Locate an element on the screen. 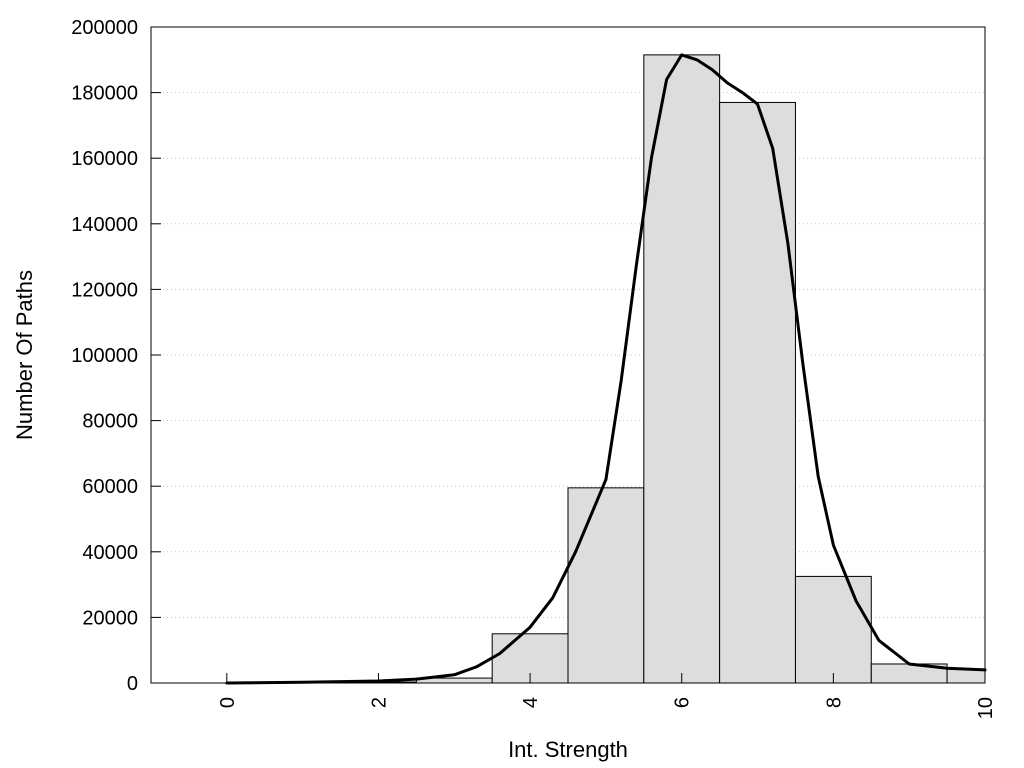  x-tick-label: 2 is located at coordinates (379, 702).